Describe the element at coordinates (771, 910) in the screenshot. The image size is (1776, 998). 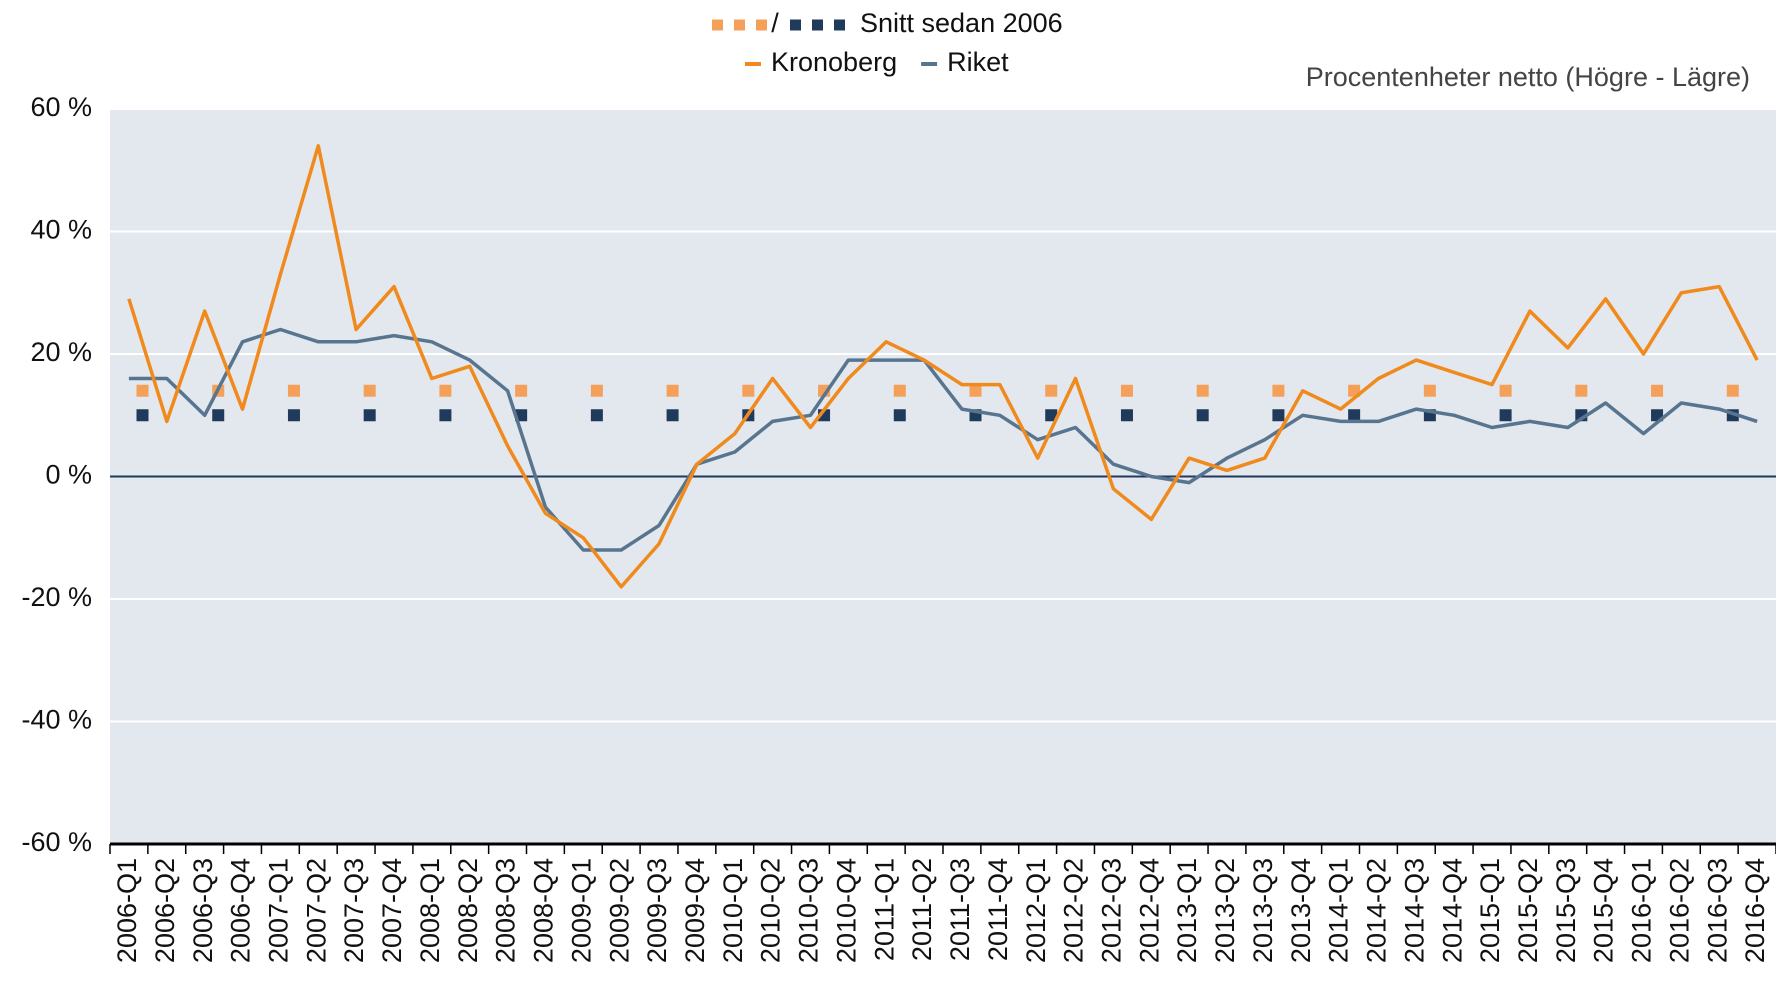
I see `x-tick-label: 2010-Q2` at that location.